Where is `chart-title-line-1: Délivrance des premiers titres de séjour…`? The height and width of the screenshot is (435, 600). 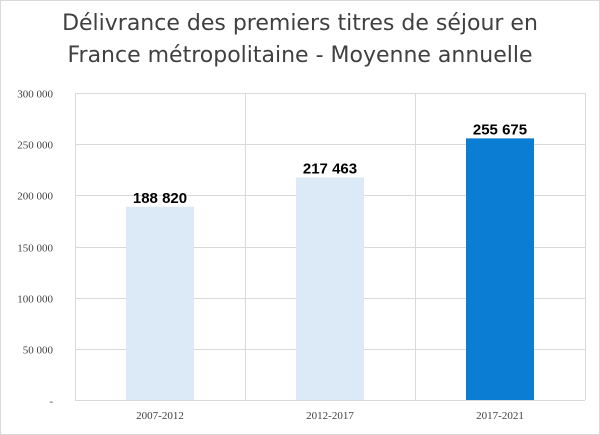 chart-title-line-1: Délivrance des premiers titres de séjour… is located at coordinates (300, 23).